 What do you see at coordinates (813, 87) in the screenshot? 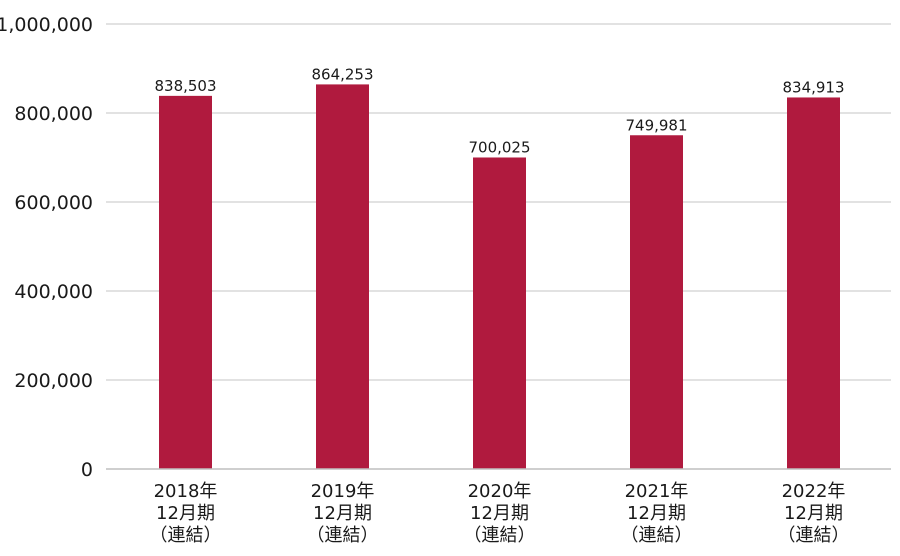
I see `bar-value-label: 834,913` at bounding box center [813, 87].